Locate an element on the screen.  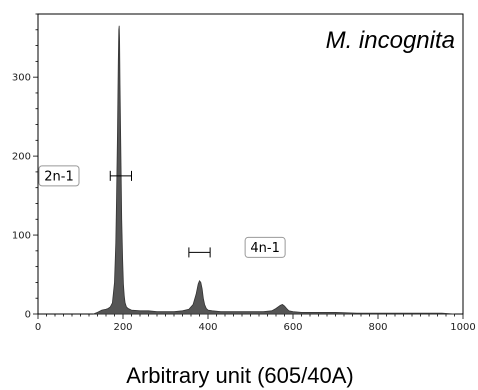
gate-markers: 2n-1 4n-1 is located at coordinates (162, 211).